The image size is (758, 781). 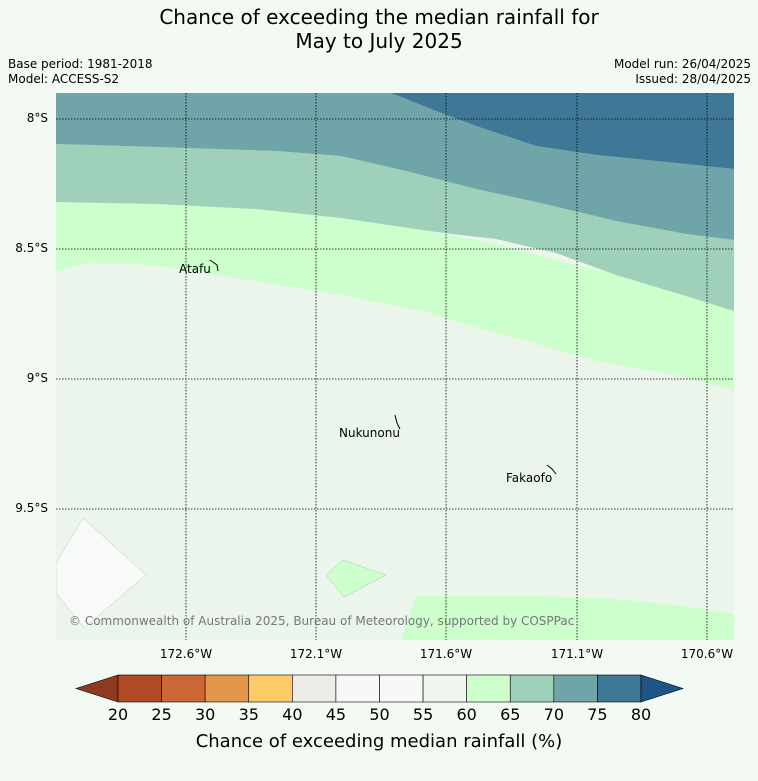 What do you see at coordinates (214, 265) in the screenshot?
I see `atafu-atoll` at bounding box center [214, 265].